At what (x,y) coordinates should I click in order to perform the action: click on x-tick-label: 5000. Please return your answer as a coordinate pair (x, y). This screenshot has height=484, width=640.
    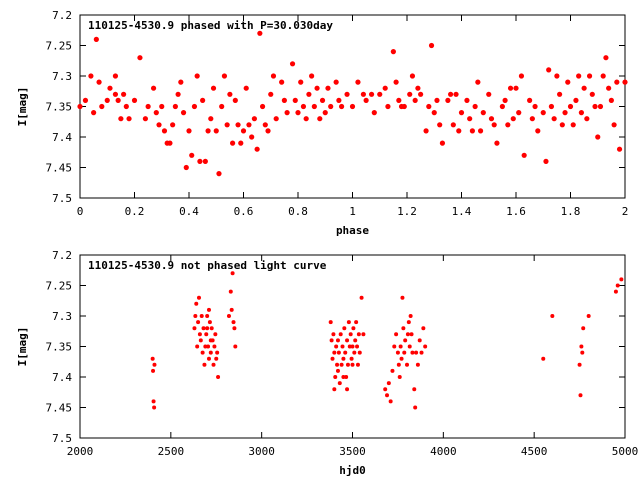
    Looking at the image, I should click on (625, 451).